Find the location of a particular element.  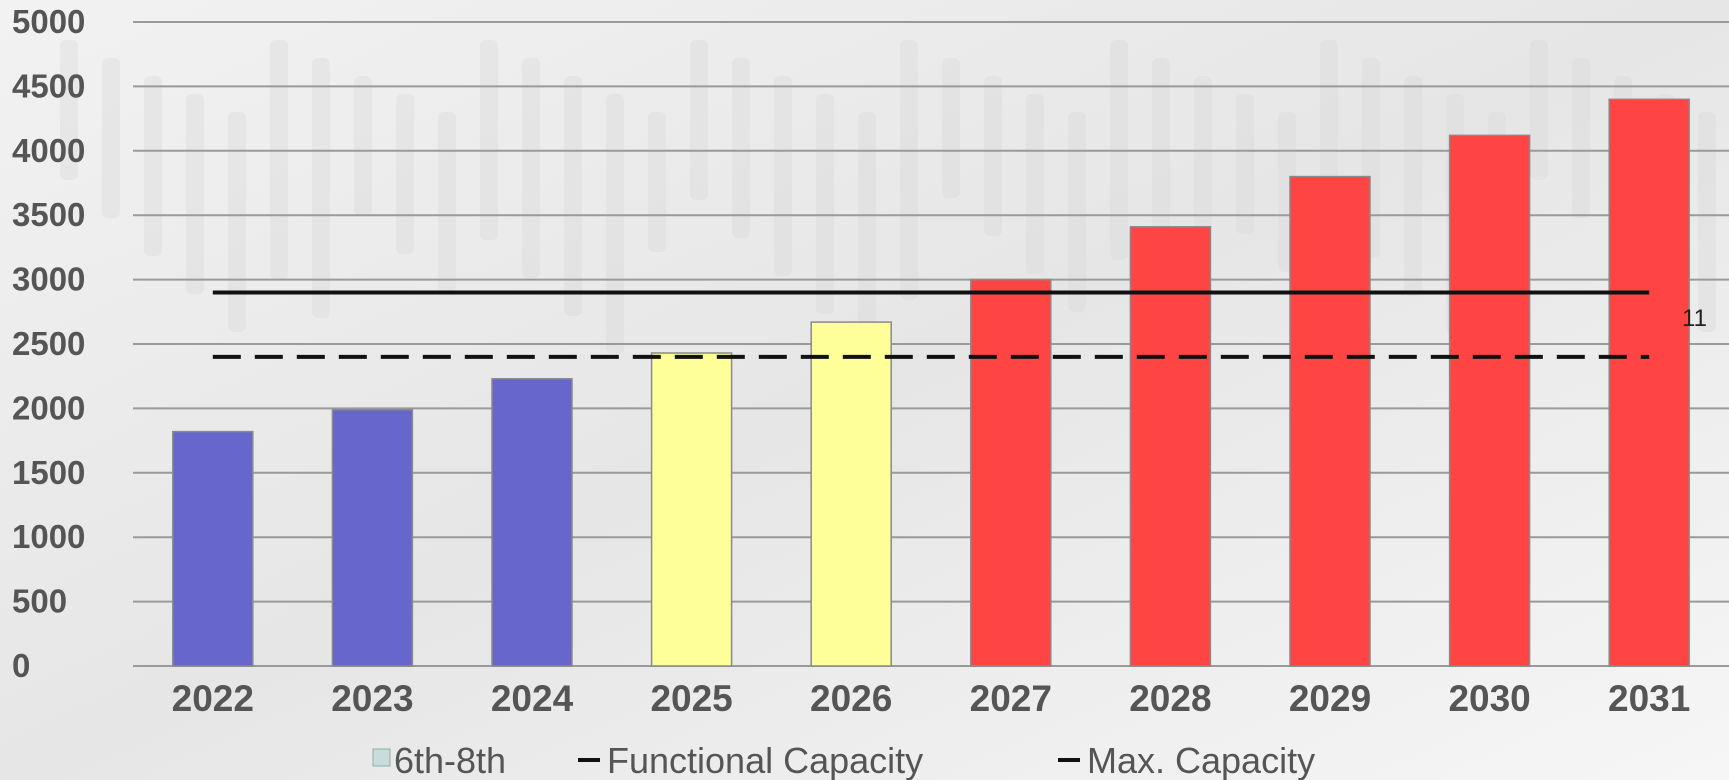

y-tick-label: 1500 is located at coordinates (48, 472).